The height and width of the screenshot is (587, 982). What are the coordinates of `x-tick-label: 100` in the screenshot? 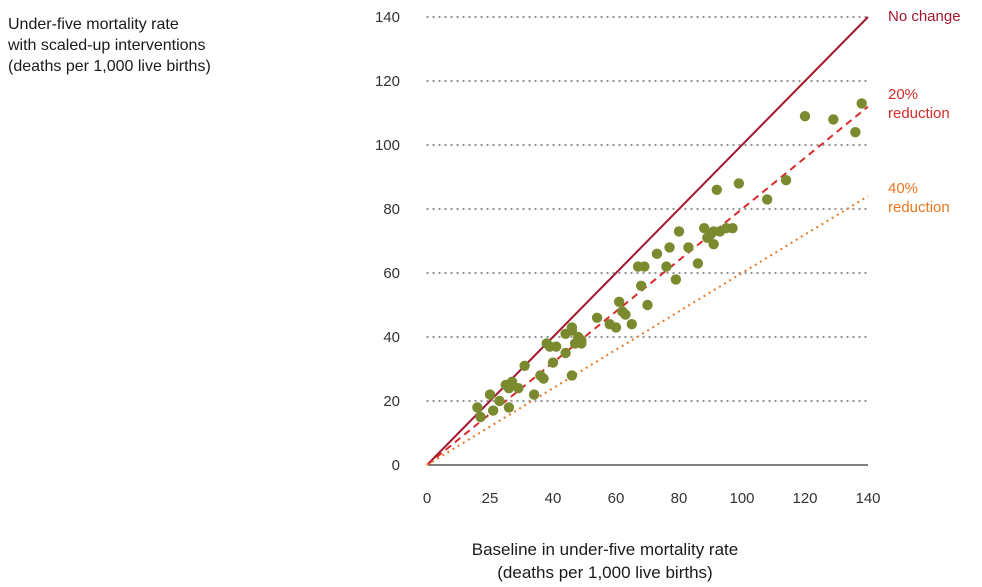 It's located at (741, 498).